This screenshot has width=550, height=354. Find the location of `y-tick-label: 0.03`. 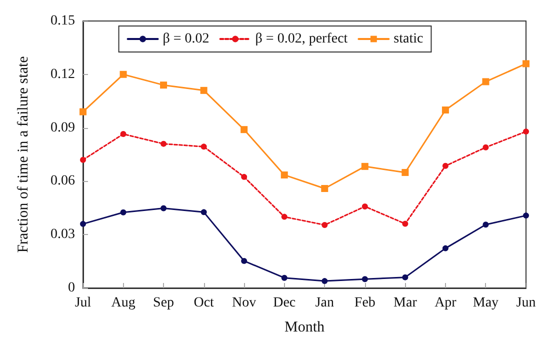

y-tick-label: 0.03 is located at coordinates (62, 234).